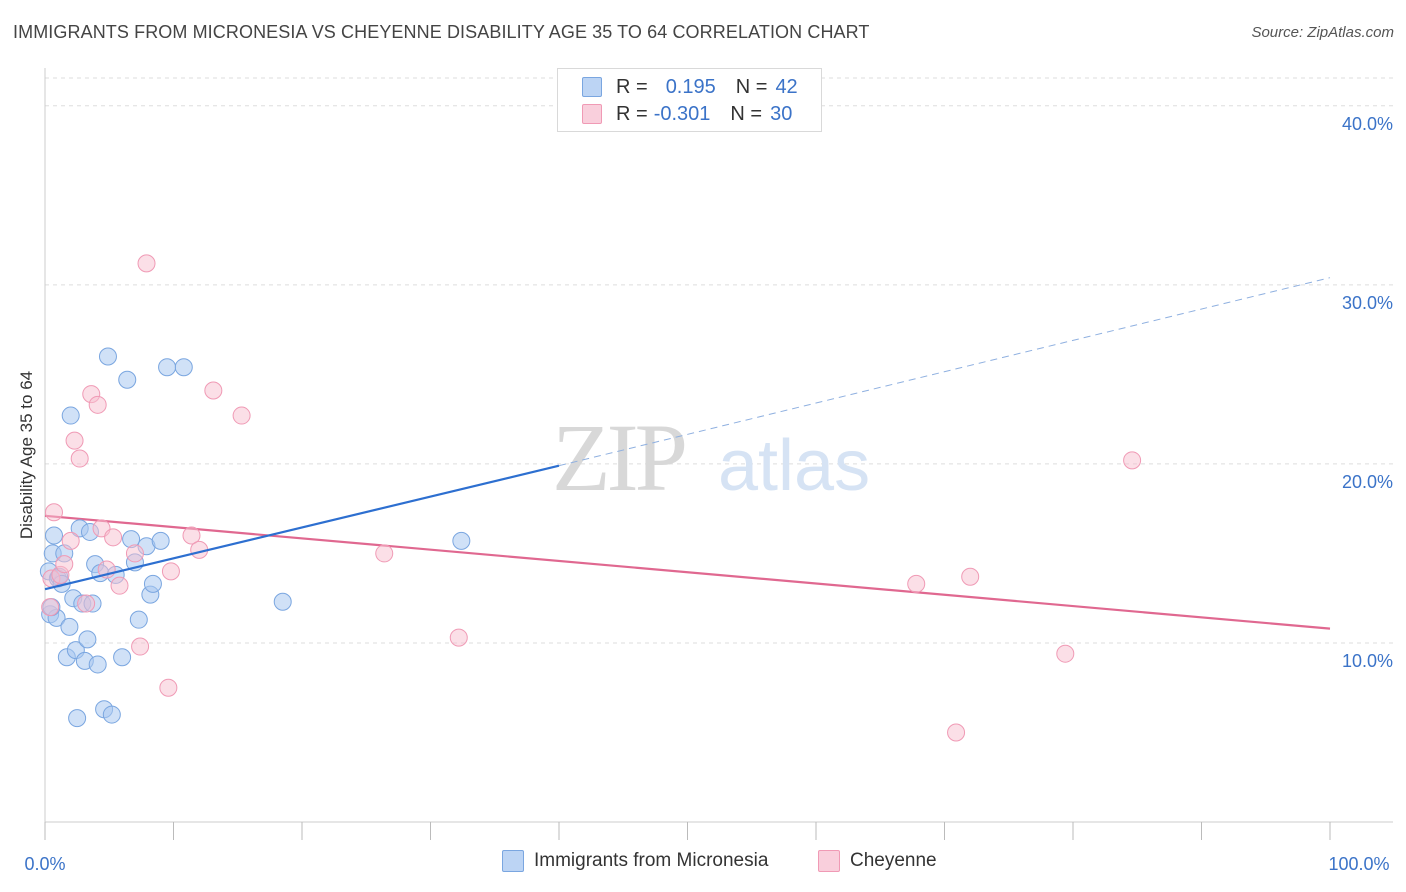 Image resolution: width=1406 pixels, height=892 pixels. What do you see at coordinates (893, 860) in the screenshot?
I see `legend-label-cheyenne: Cheyenne` at bounding box center [893, 860].